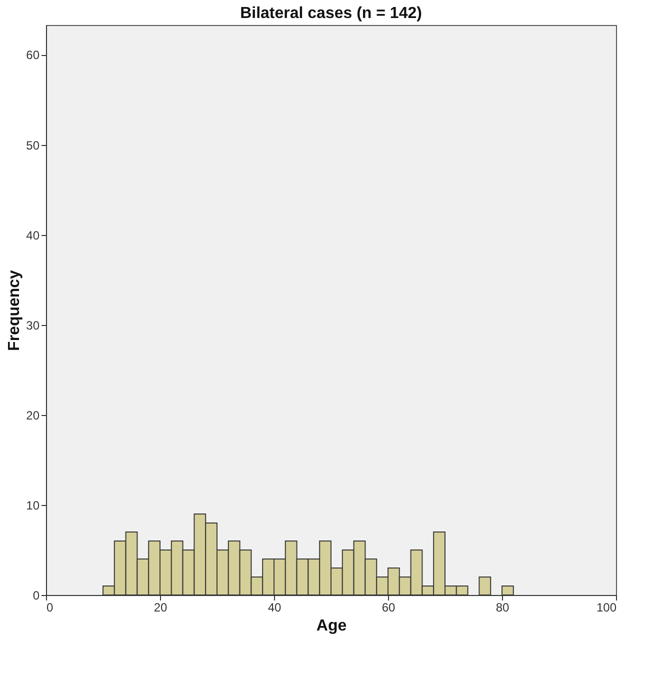 This screenshot has height=683, width=660. What do you see at coordinates (503, 607) in the screenshot?
I see `x-tick-label: 80` at bounding box center [503, 607].